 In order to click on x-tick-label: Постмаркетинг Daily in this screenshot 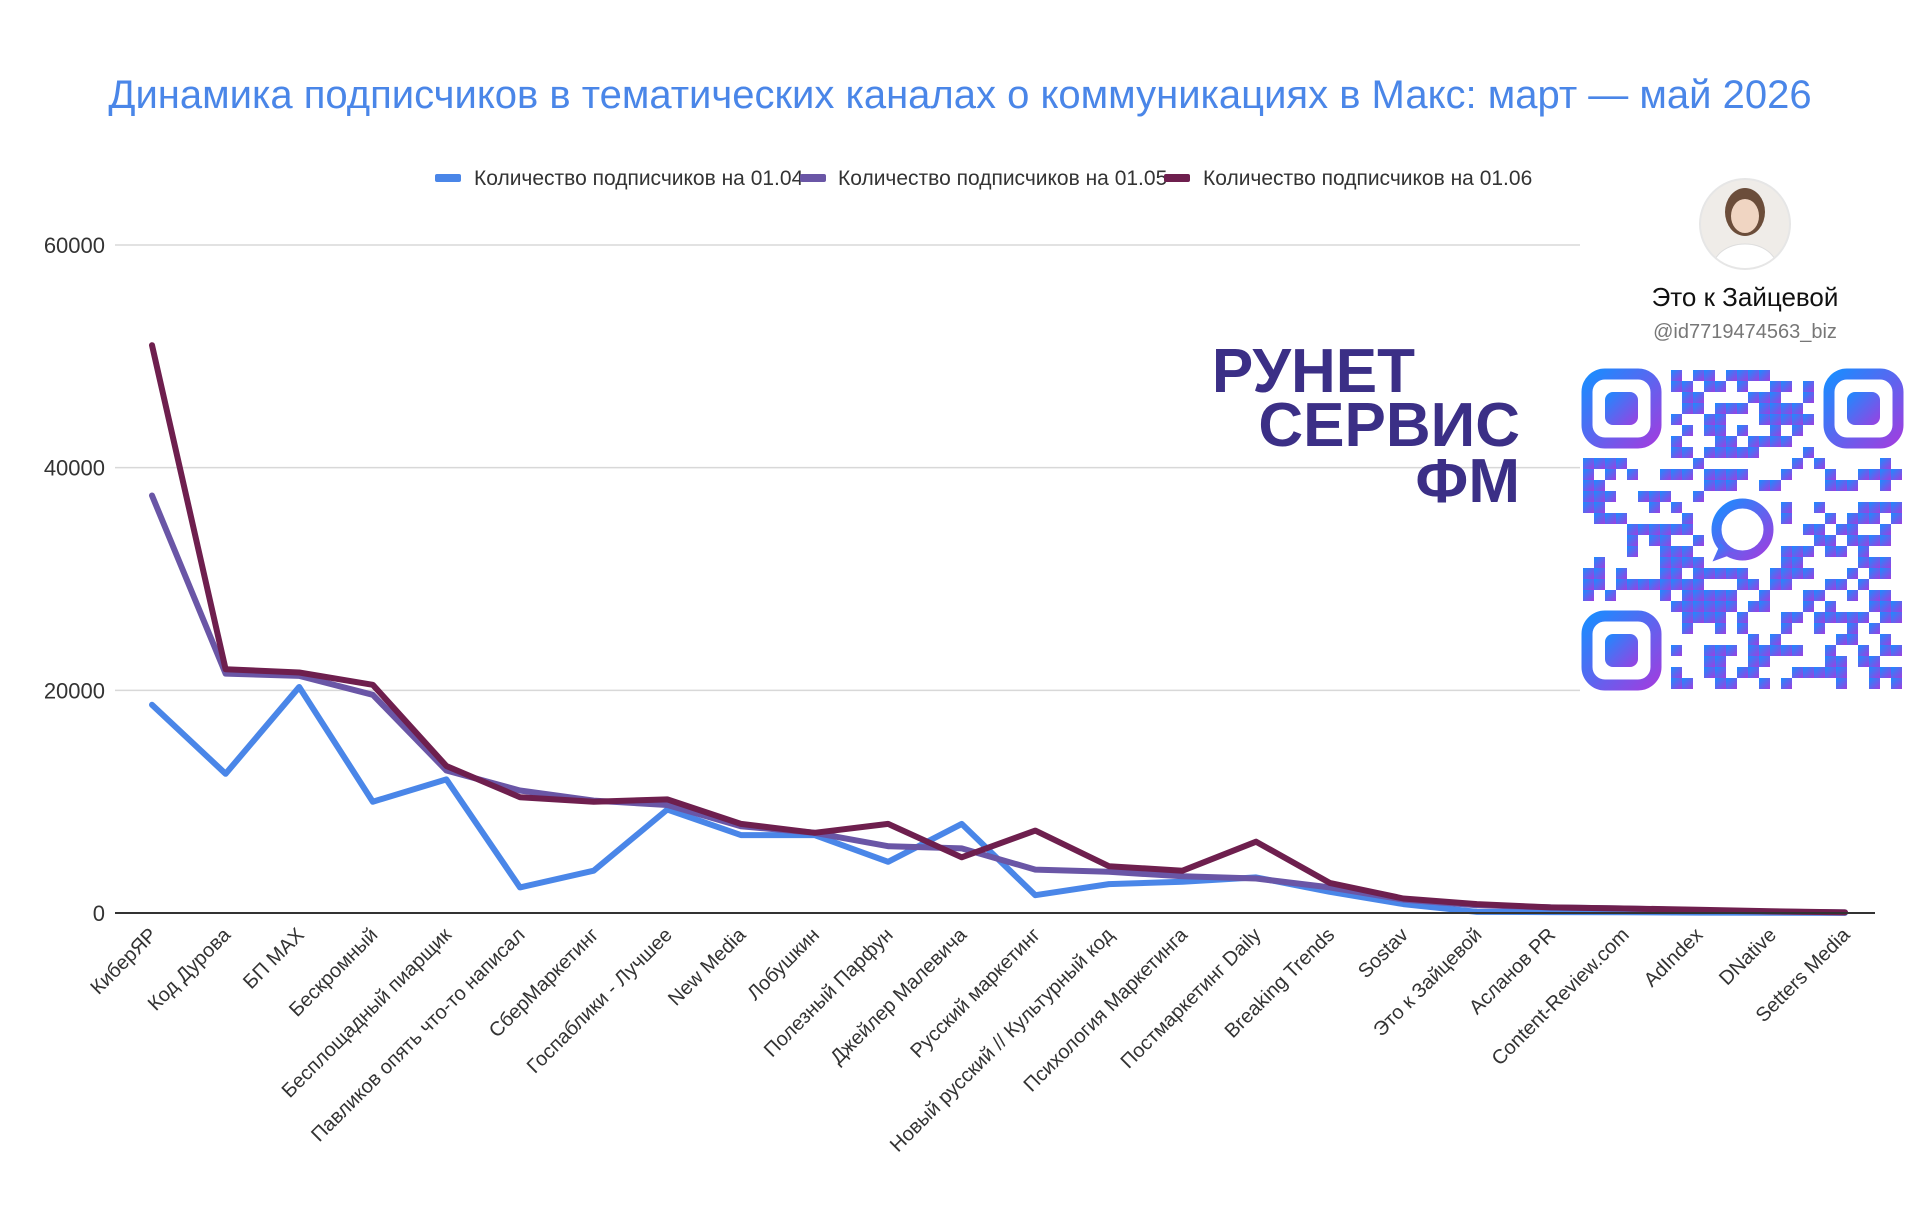, I will do `click(1191, 998)`.